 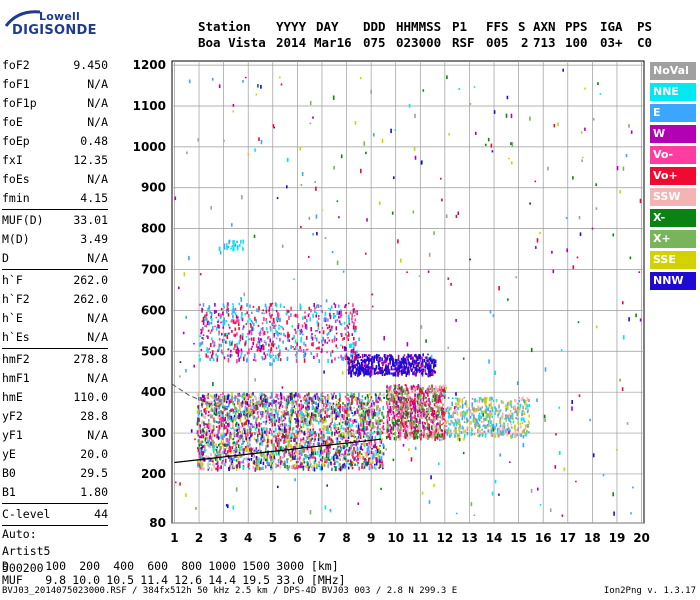 I want to click on header-value: RSF, so click(x=463, y=42).